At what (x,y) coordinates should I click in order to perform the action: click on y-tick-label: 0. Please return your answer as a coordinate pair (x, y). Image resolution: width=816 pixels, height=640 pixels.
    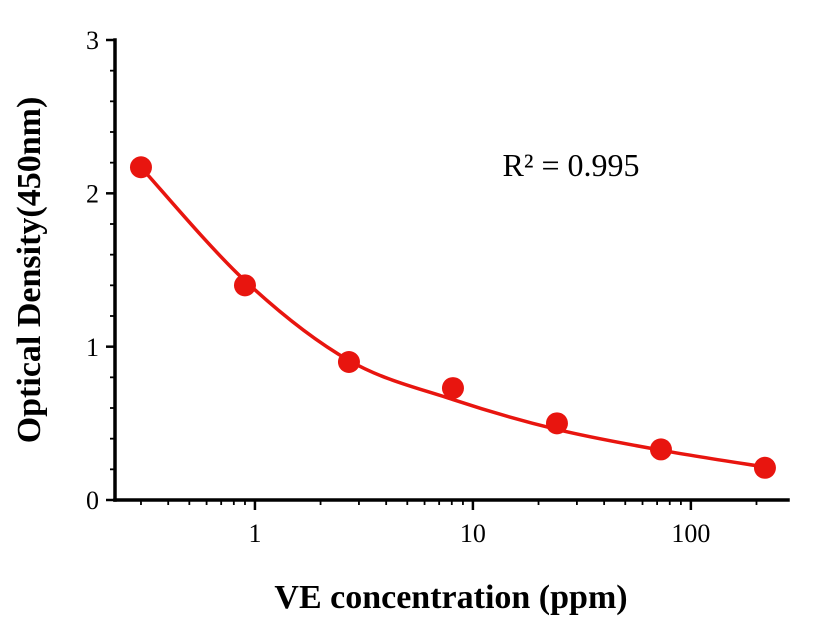
    Looking at the image, I should click on (92, 500).